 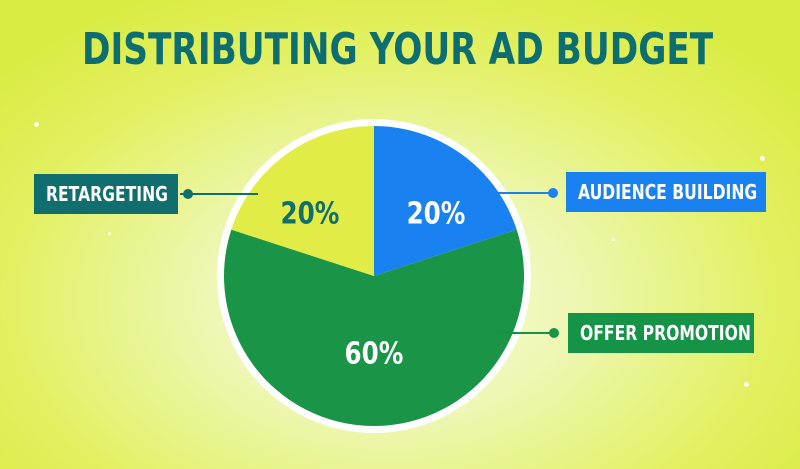 I want to click on pie-label-audience-building: 20%, so click(x=436, y=214).